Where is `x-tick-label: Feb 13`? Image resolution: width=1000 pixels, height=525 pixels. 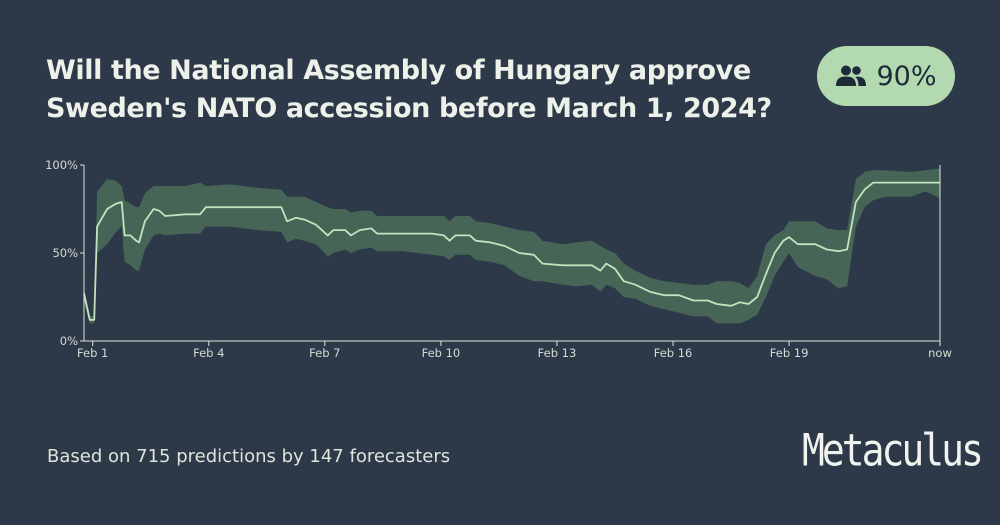
x-tick-label: Feb 13 is located at coordinates (557, 353).